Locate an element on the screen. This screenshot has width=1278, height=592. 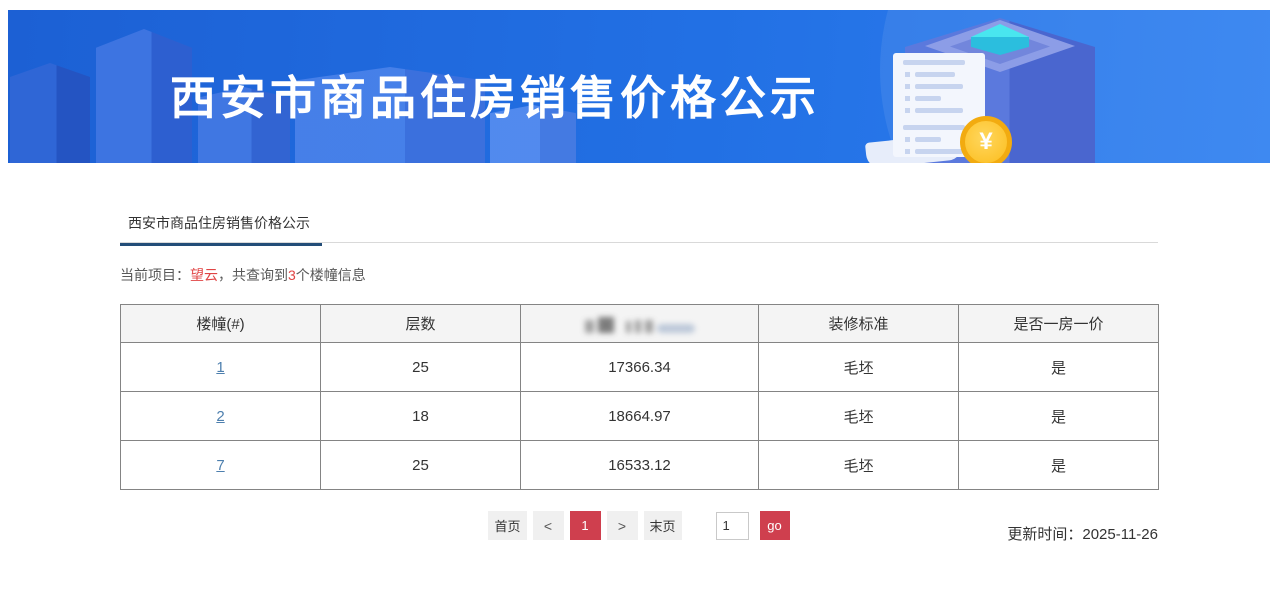
price-cell: 16533.12 is located at coordinates (639, 465).